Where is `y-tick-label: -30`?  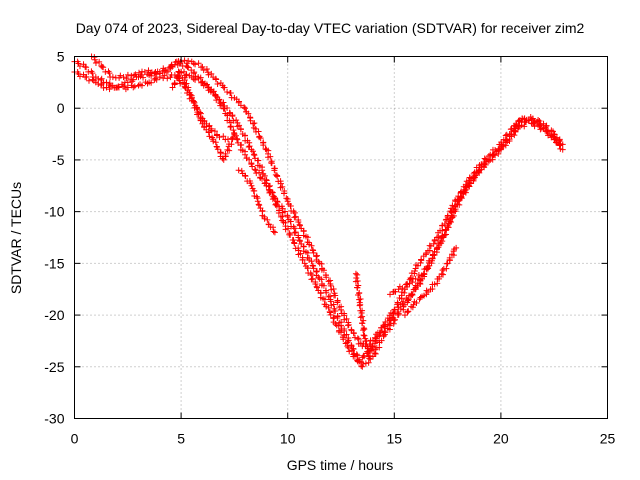
y-tick-label: -30 is located at coordinates (54, 419).